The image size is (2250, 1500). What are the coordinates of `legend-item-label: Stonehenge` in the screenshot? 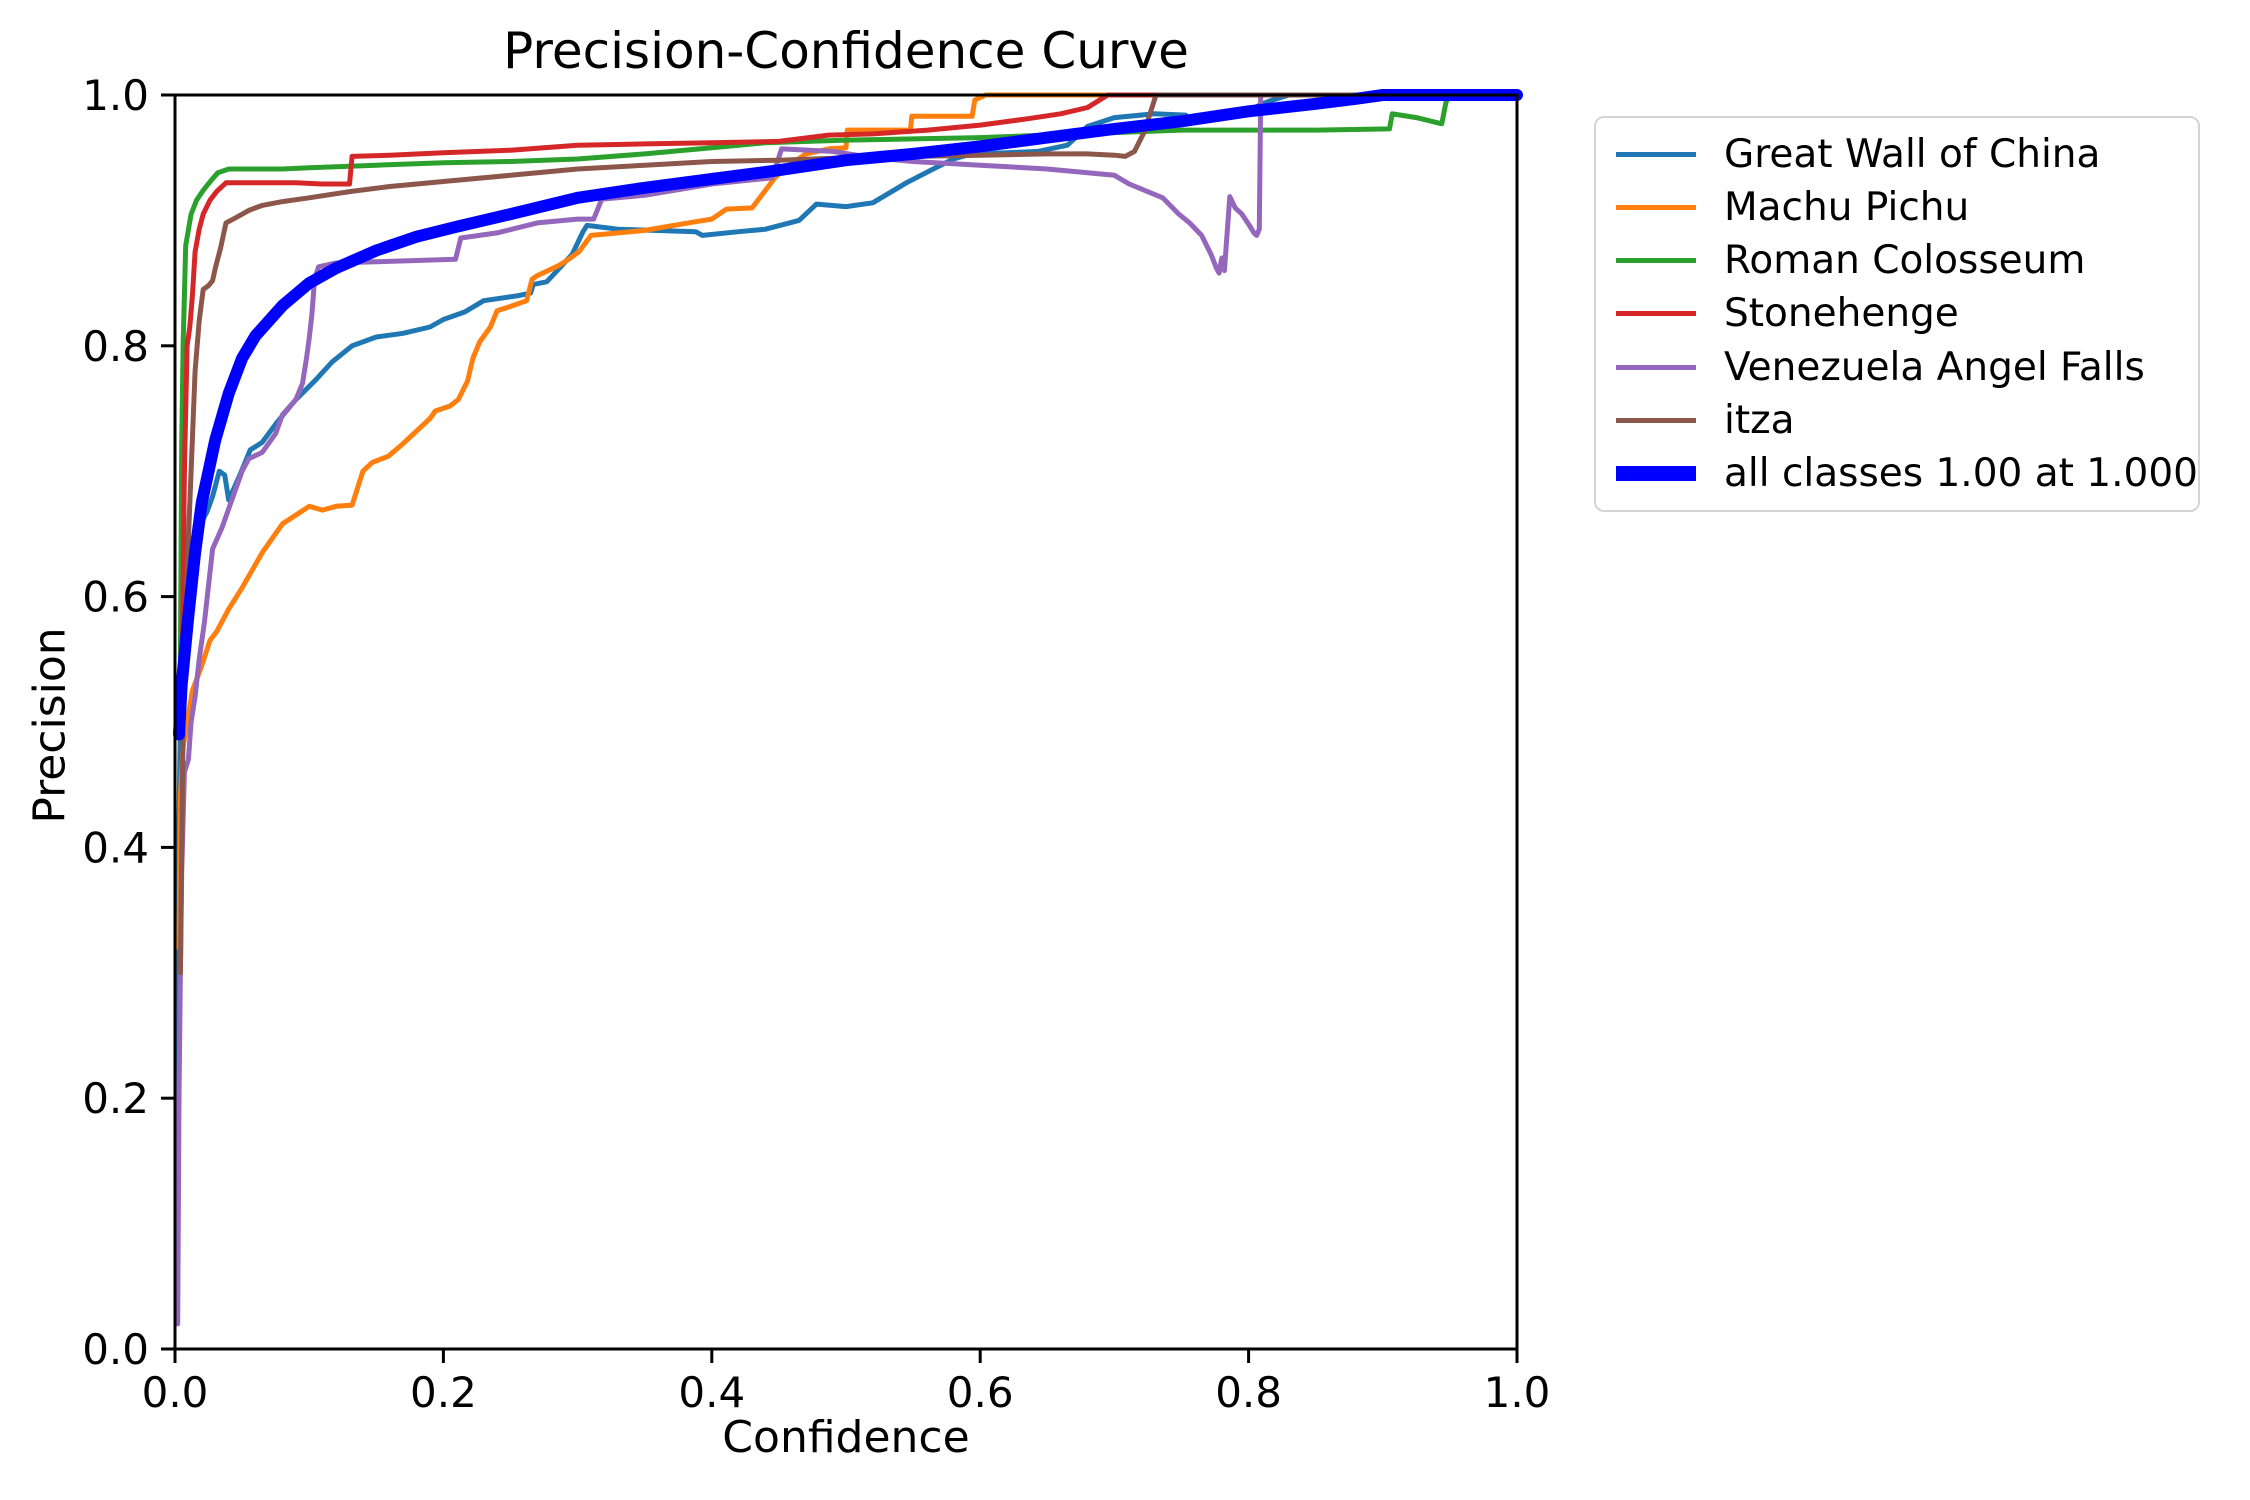 It's located at (1841, 314).